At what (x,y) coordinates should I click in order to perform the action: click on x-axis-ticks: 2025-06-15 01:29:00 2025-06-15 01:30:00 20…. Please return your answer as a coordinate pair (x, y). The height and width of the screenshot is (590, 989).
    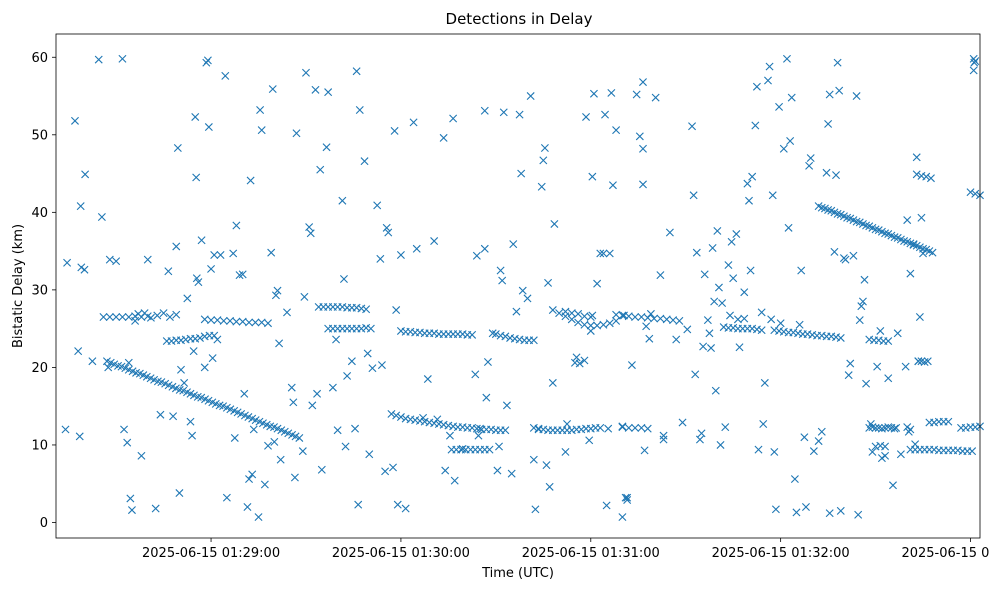
    Looking at the image, I should click on (565, 549).